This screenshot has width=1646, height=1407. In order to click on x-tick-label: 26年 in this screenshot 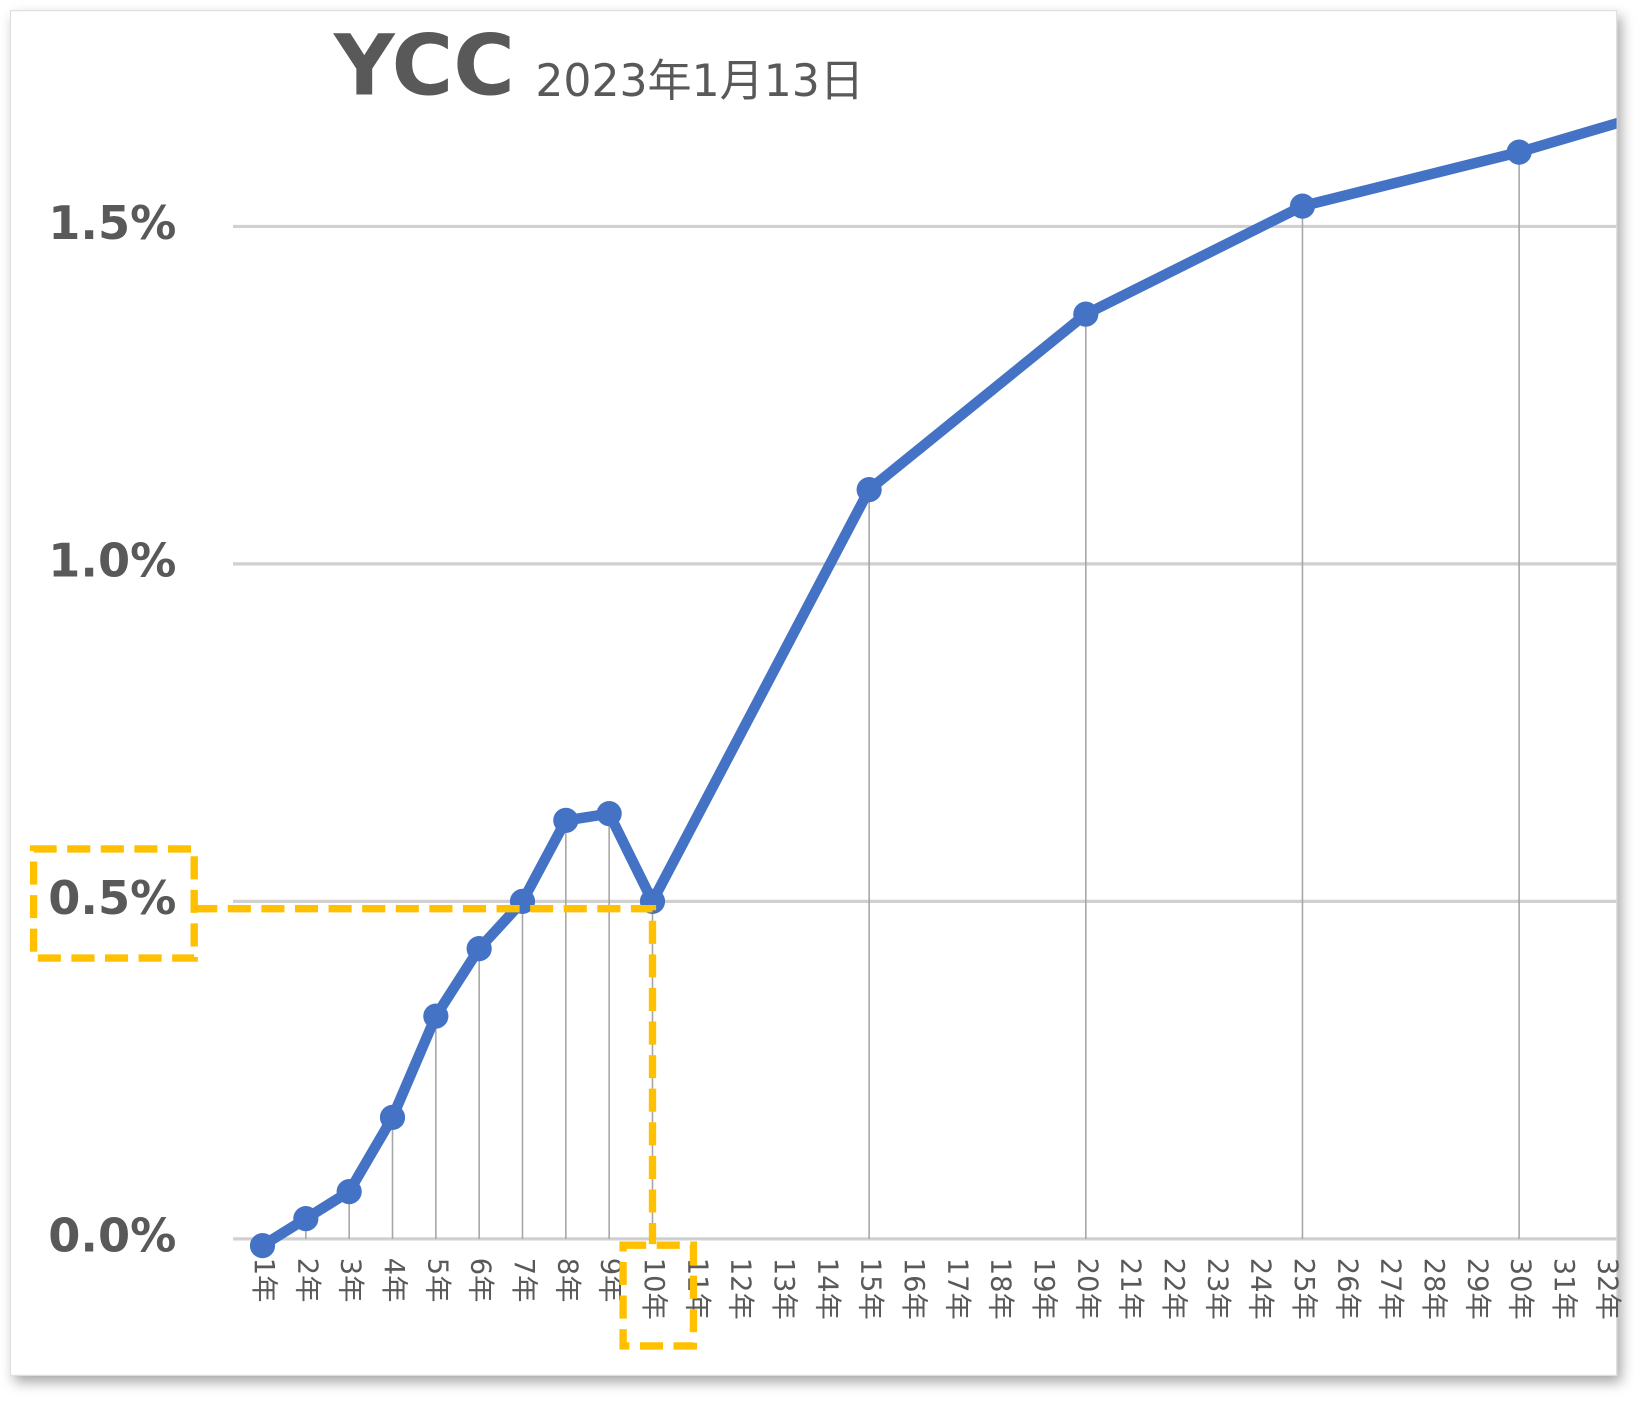, I will do `click(1346, 1289)`.